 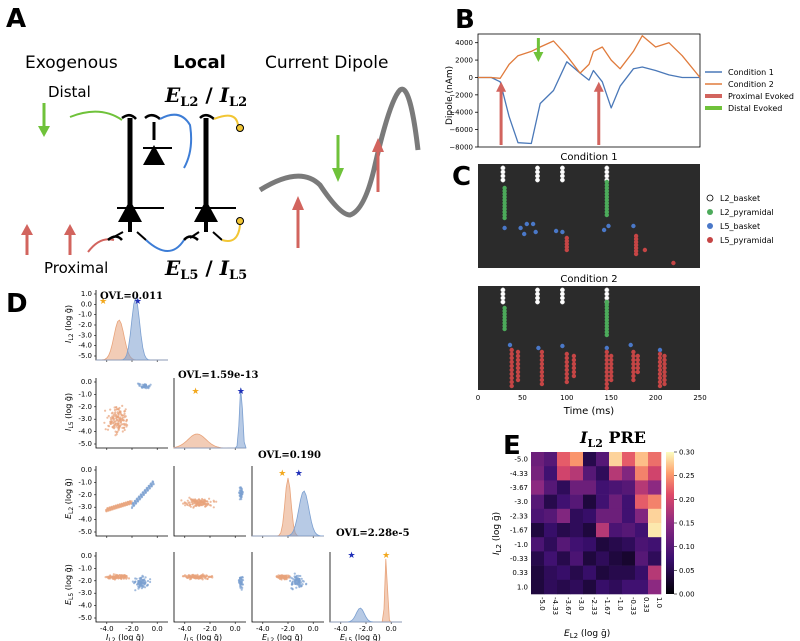 I want to click on pairplot-col-label: IL5 (log ḡ), so click(x=203, y=637).